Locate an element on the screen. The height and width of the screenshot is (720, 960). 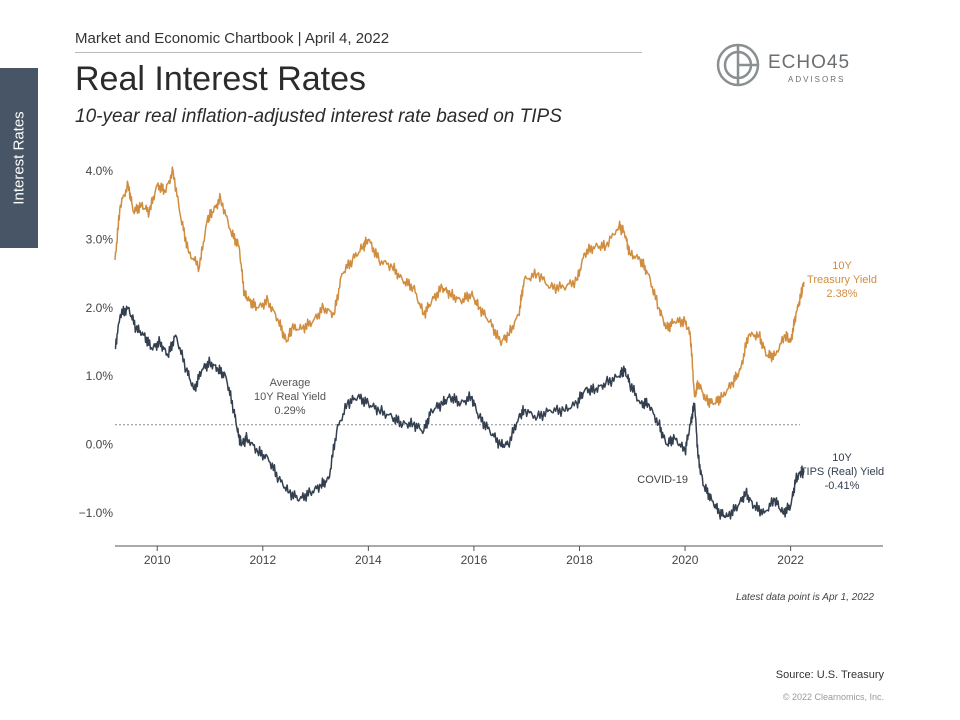
x-tick-label: 2016 is located at coordinates (474, 560).